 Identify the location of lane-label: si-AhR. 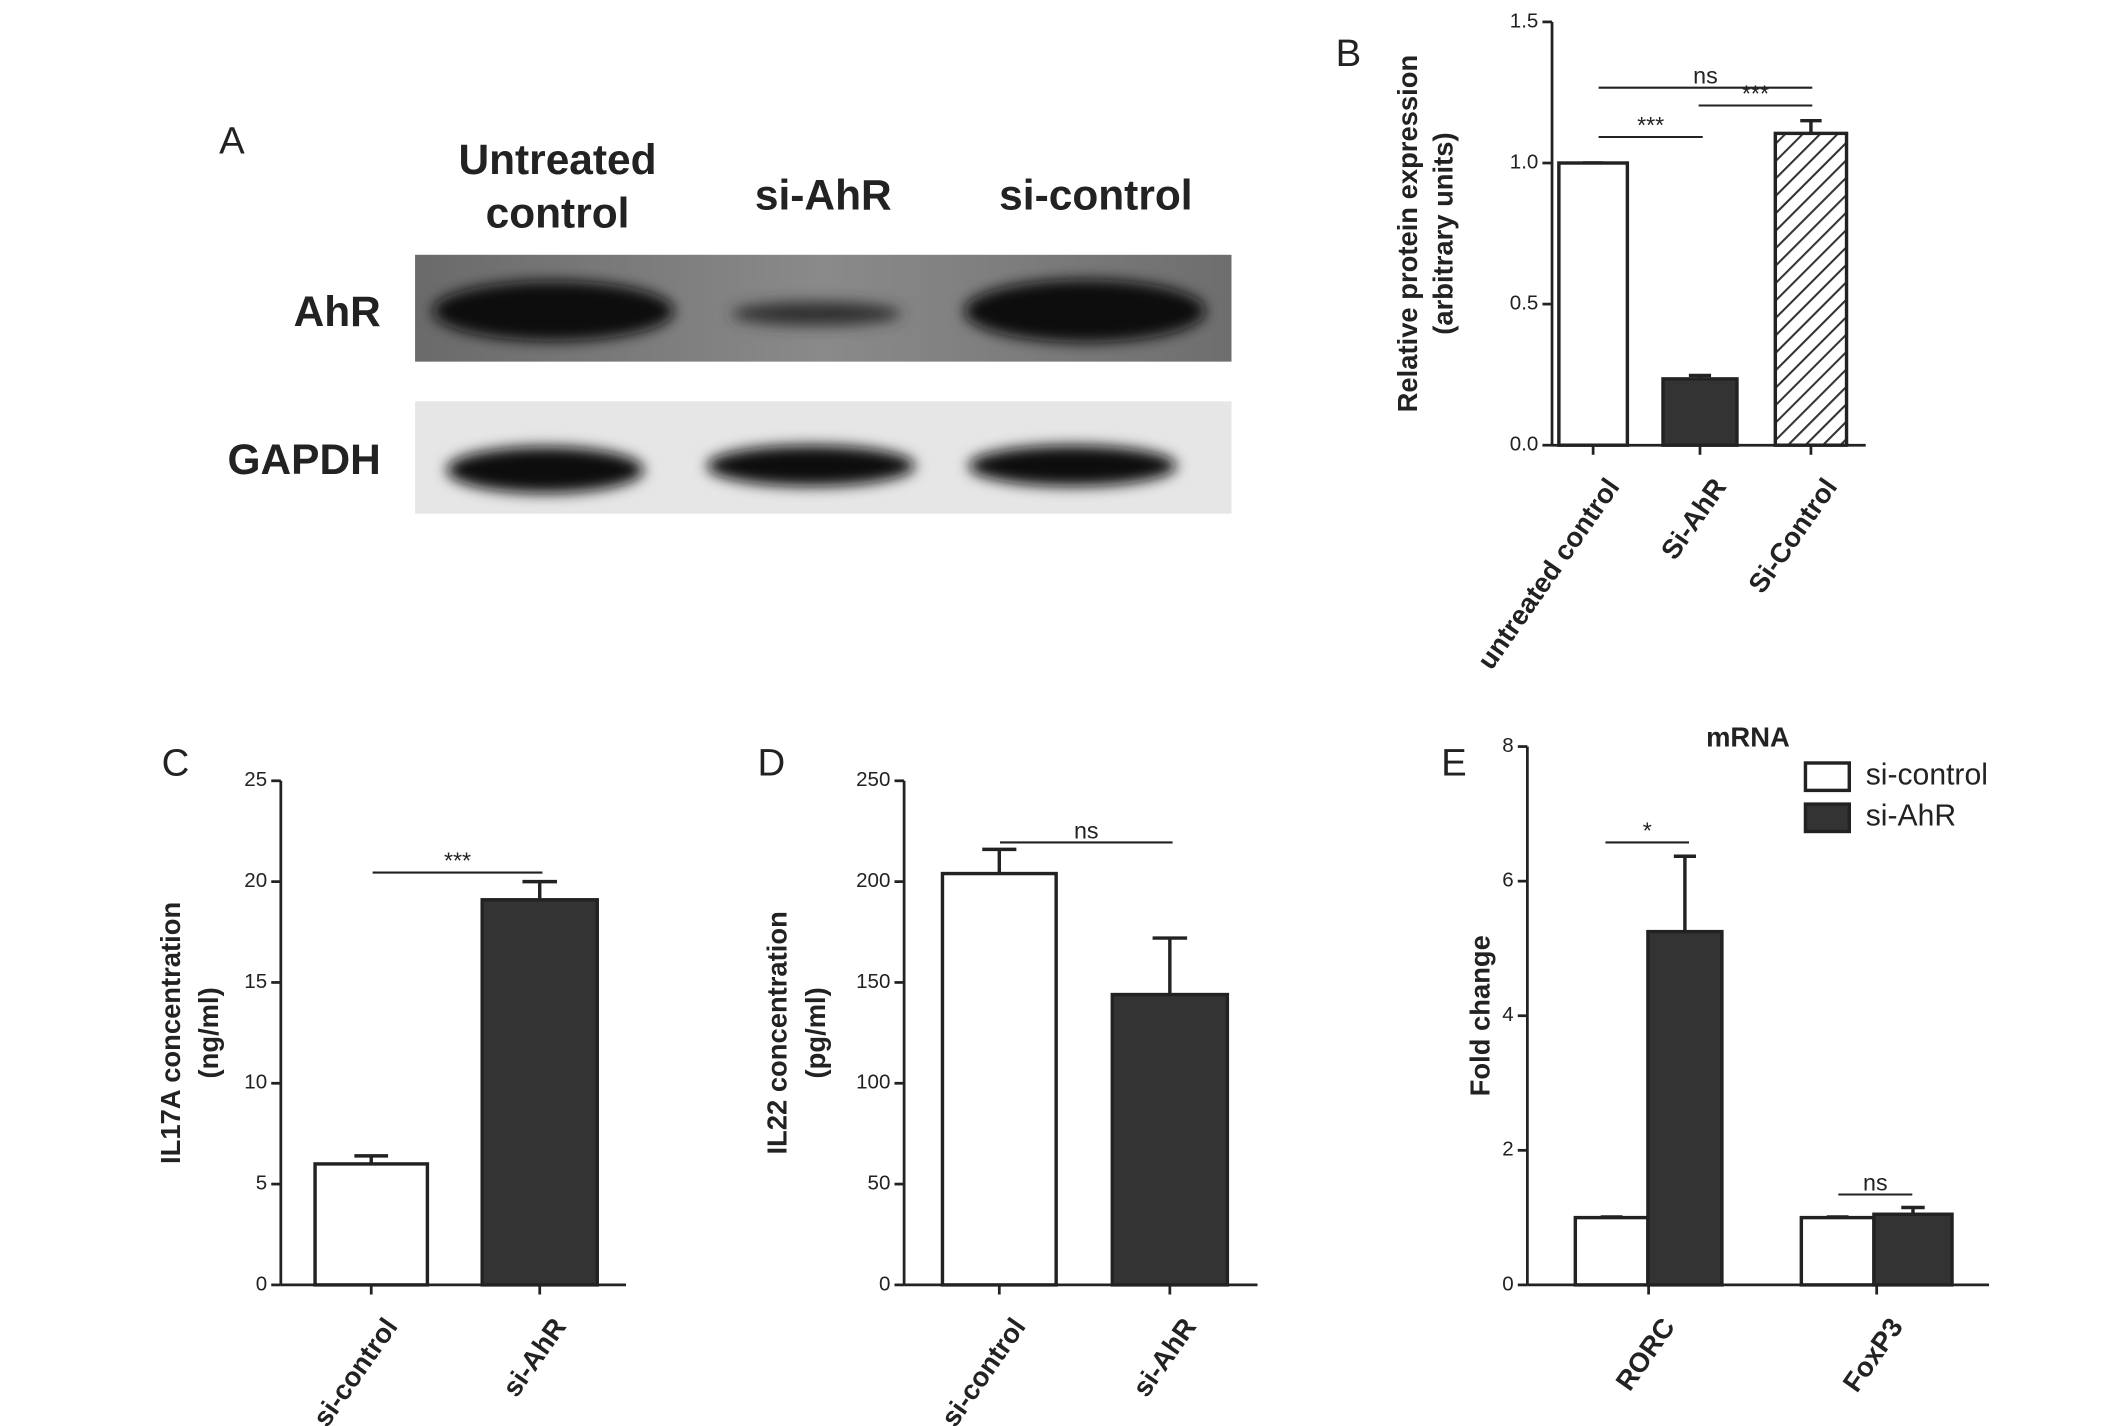
(823, 195).